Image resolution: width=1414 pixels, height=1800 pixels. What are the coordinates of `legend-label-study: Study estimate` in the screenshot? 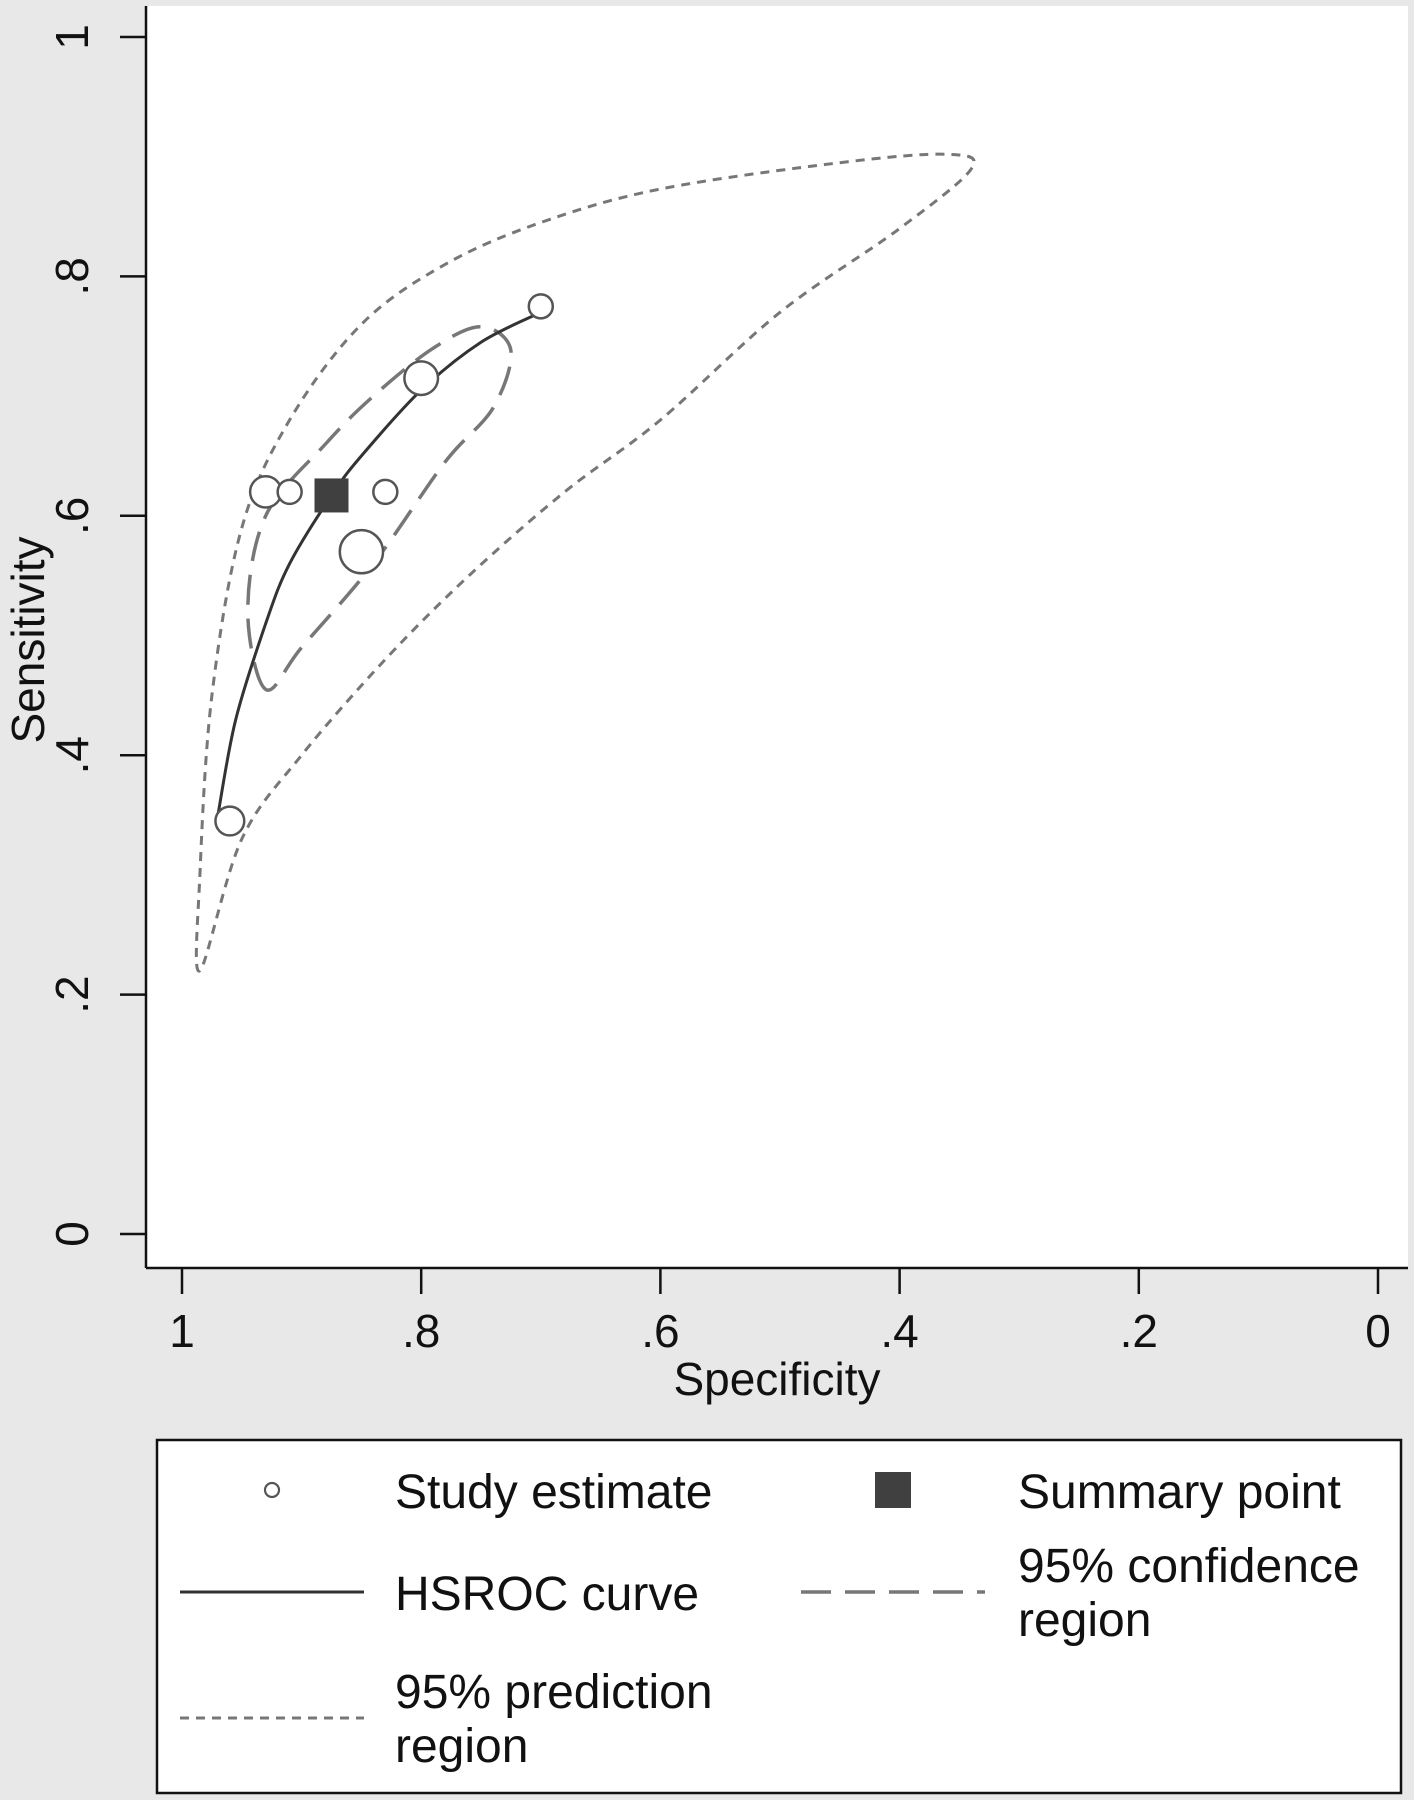 It's located at (553, 1492).